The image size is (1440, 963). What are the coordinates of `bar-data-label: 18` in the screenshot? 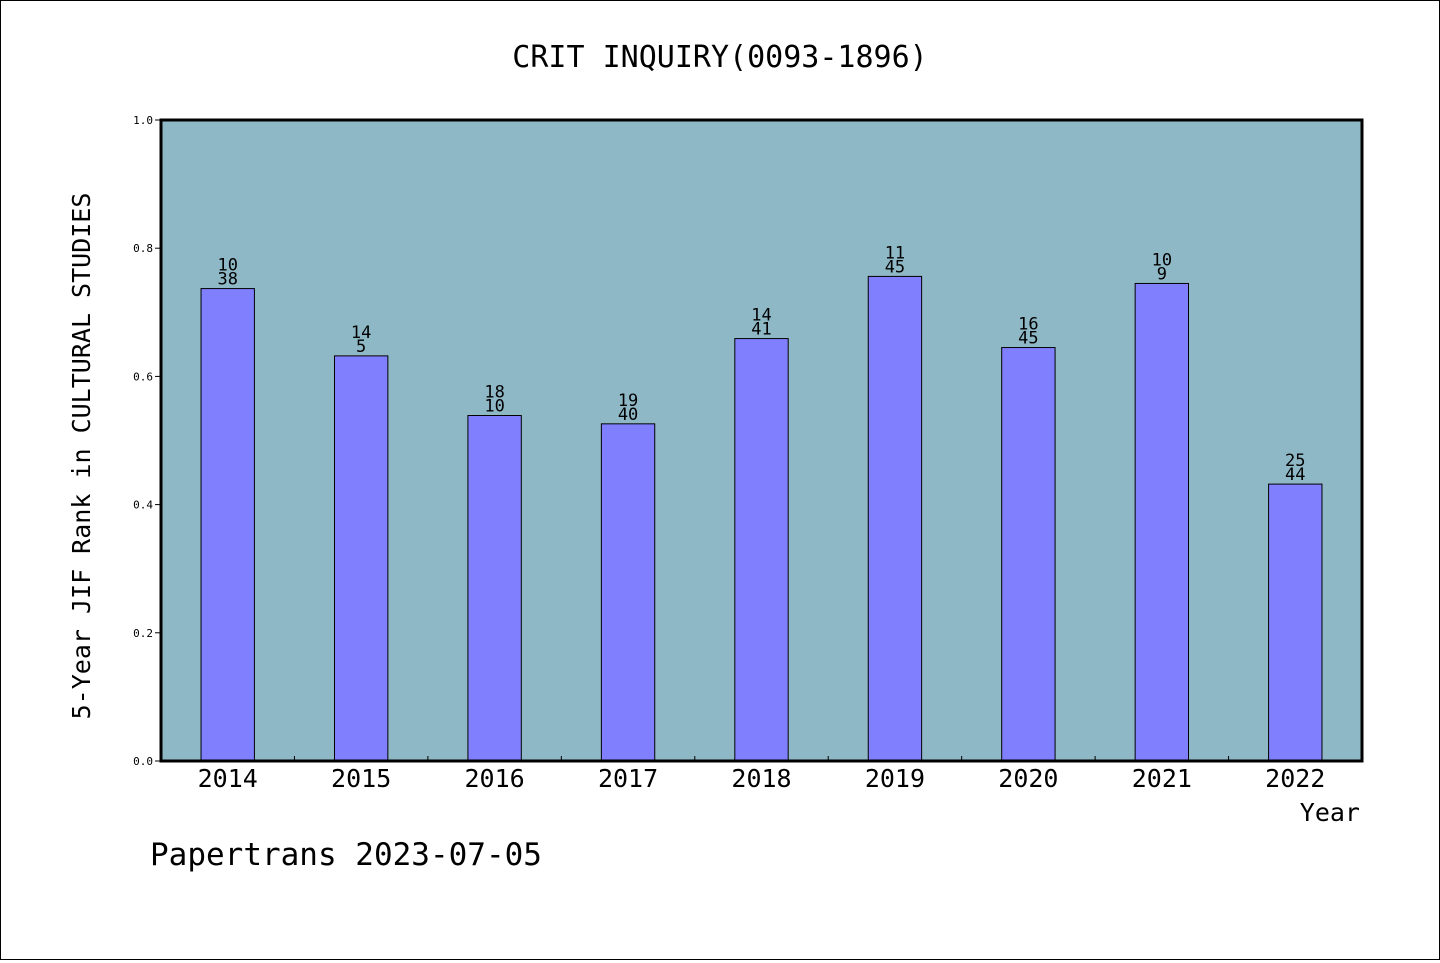 It's located at (494, 393).